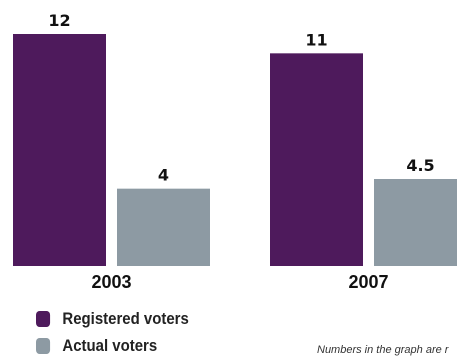 This screenshot has height=361, width=457. What do you see at coordinates (43, 346) in the screenshot?
I see `legend-swatch-actual-voters` at bounding box center [43, 346].